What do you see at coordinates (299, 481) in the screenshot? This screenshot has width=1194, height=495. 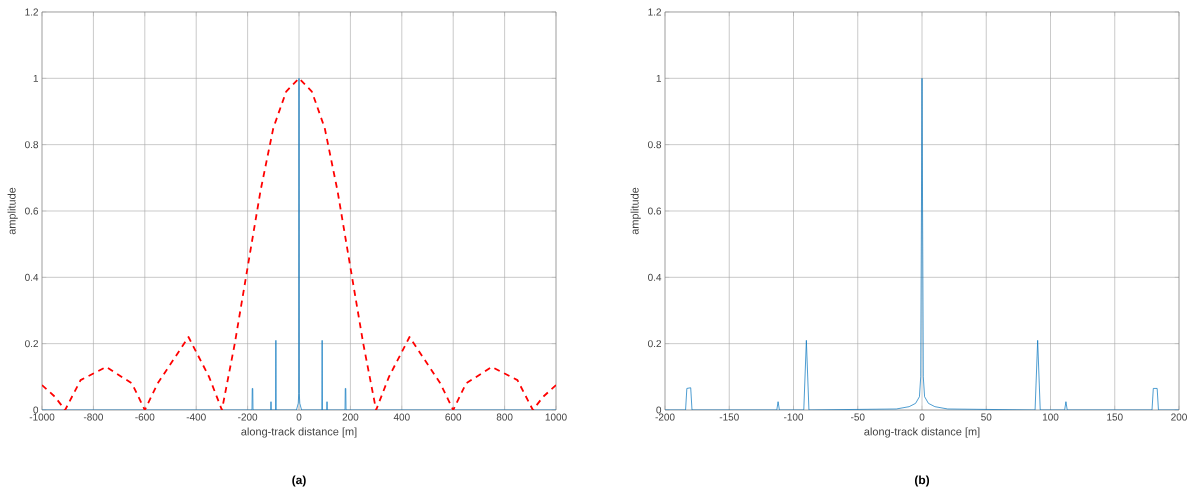 I see `text: (a)` at bounding box center [299, 481].